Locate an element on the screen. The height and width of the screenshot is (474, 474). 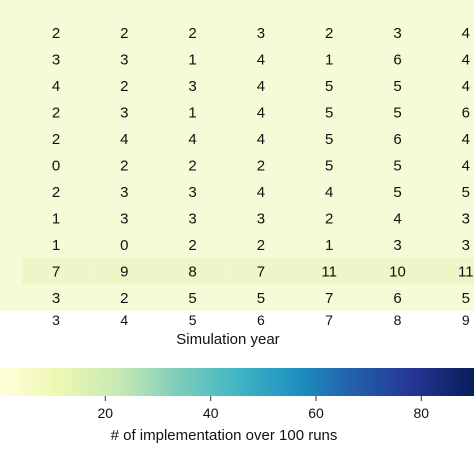
colorbar-tick-label: 20 is located at coordinates (106, 413).